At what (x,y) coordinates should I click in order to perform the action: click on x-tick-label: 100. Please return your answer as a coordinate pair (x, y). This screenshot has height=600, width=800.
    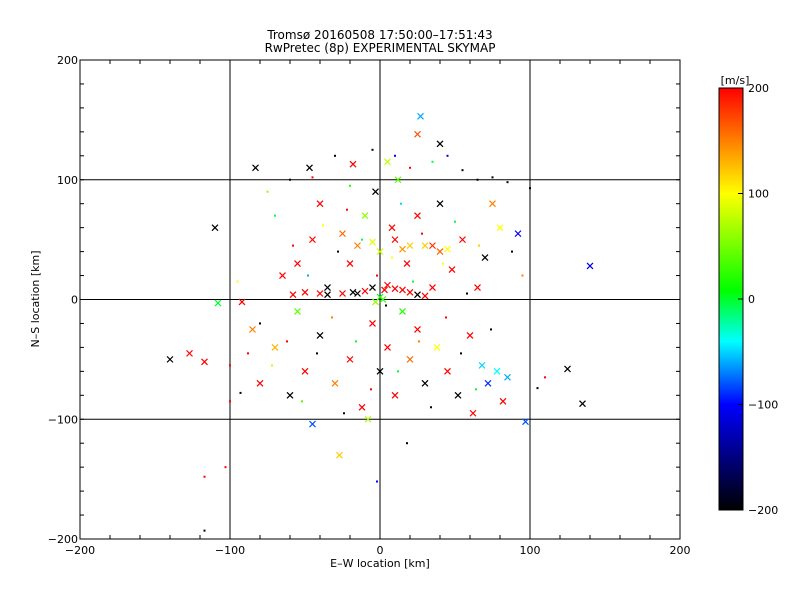
    Looking at the image, I should click on (530, 550).